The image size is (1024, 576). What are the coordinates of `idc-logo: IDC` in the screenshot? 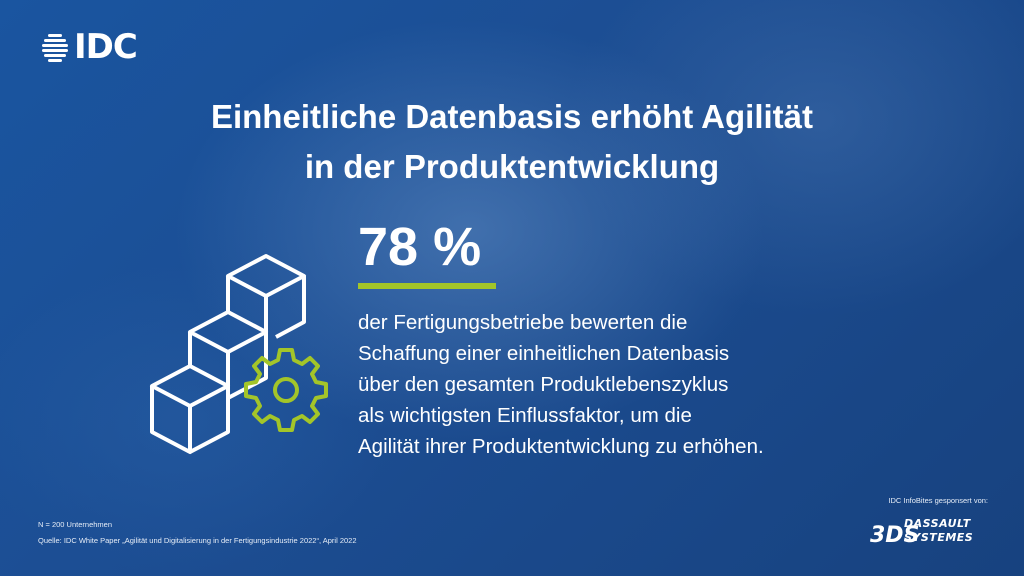 It's located at (89, 47).